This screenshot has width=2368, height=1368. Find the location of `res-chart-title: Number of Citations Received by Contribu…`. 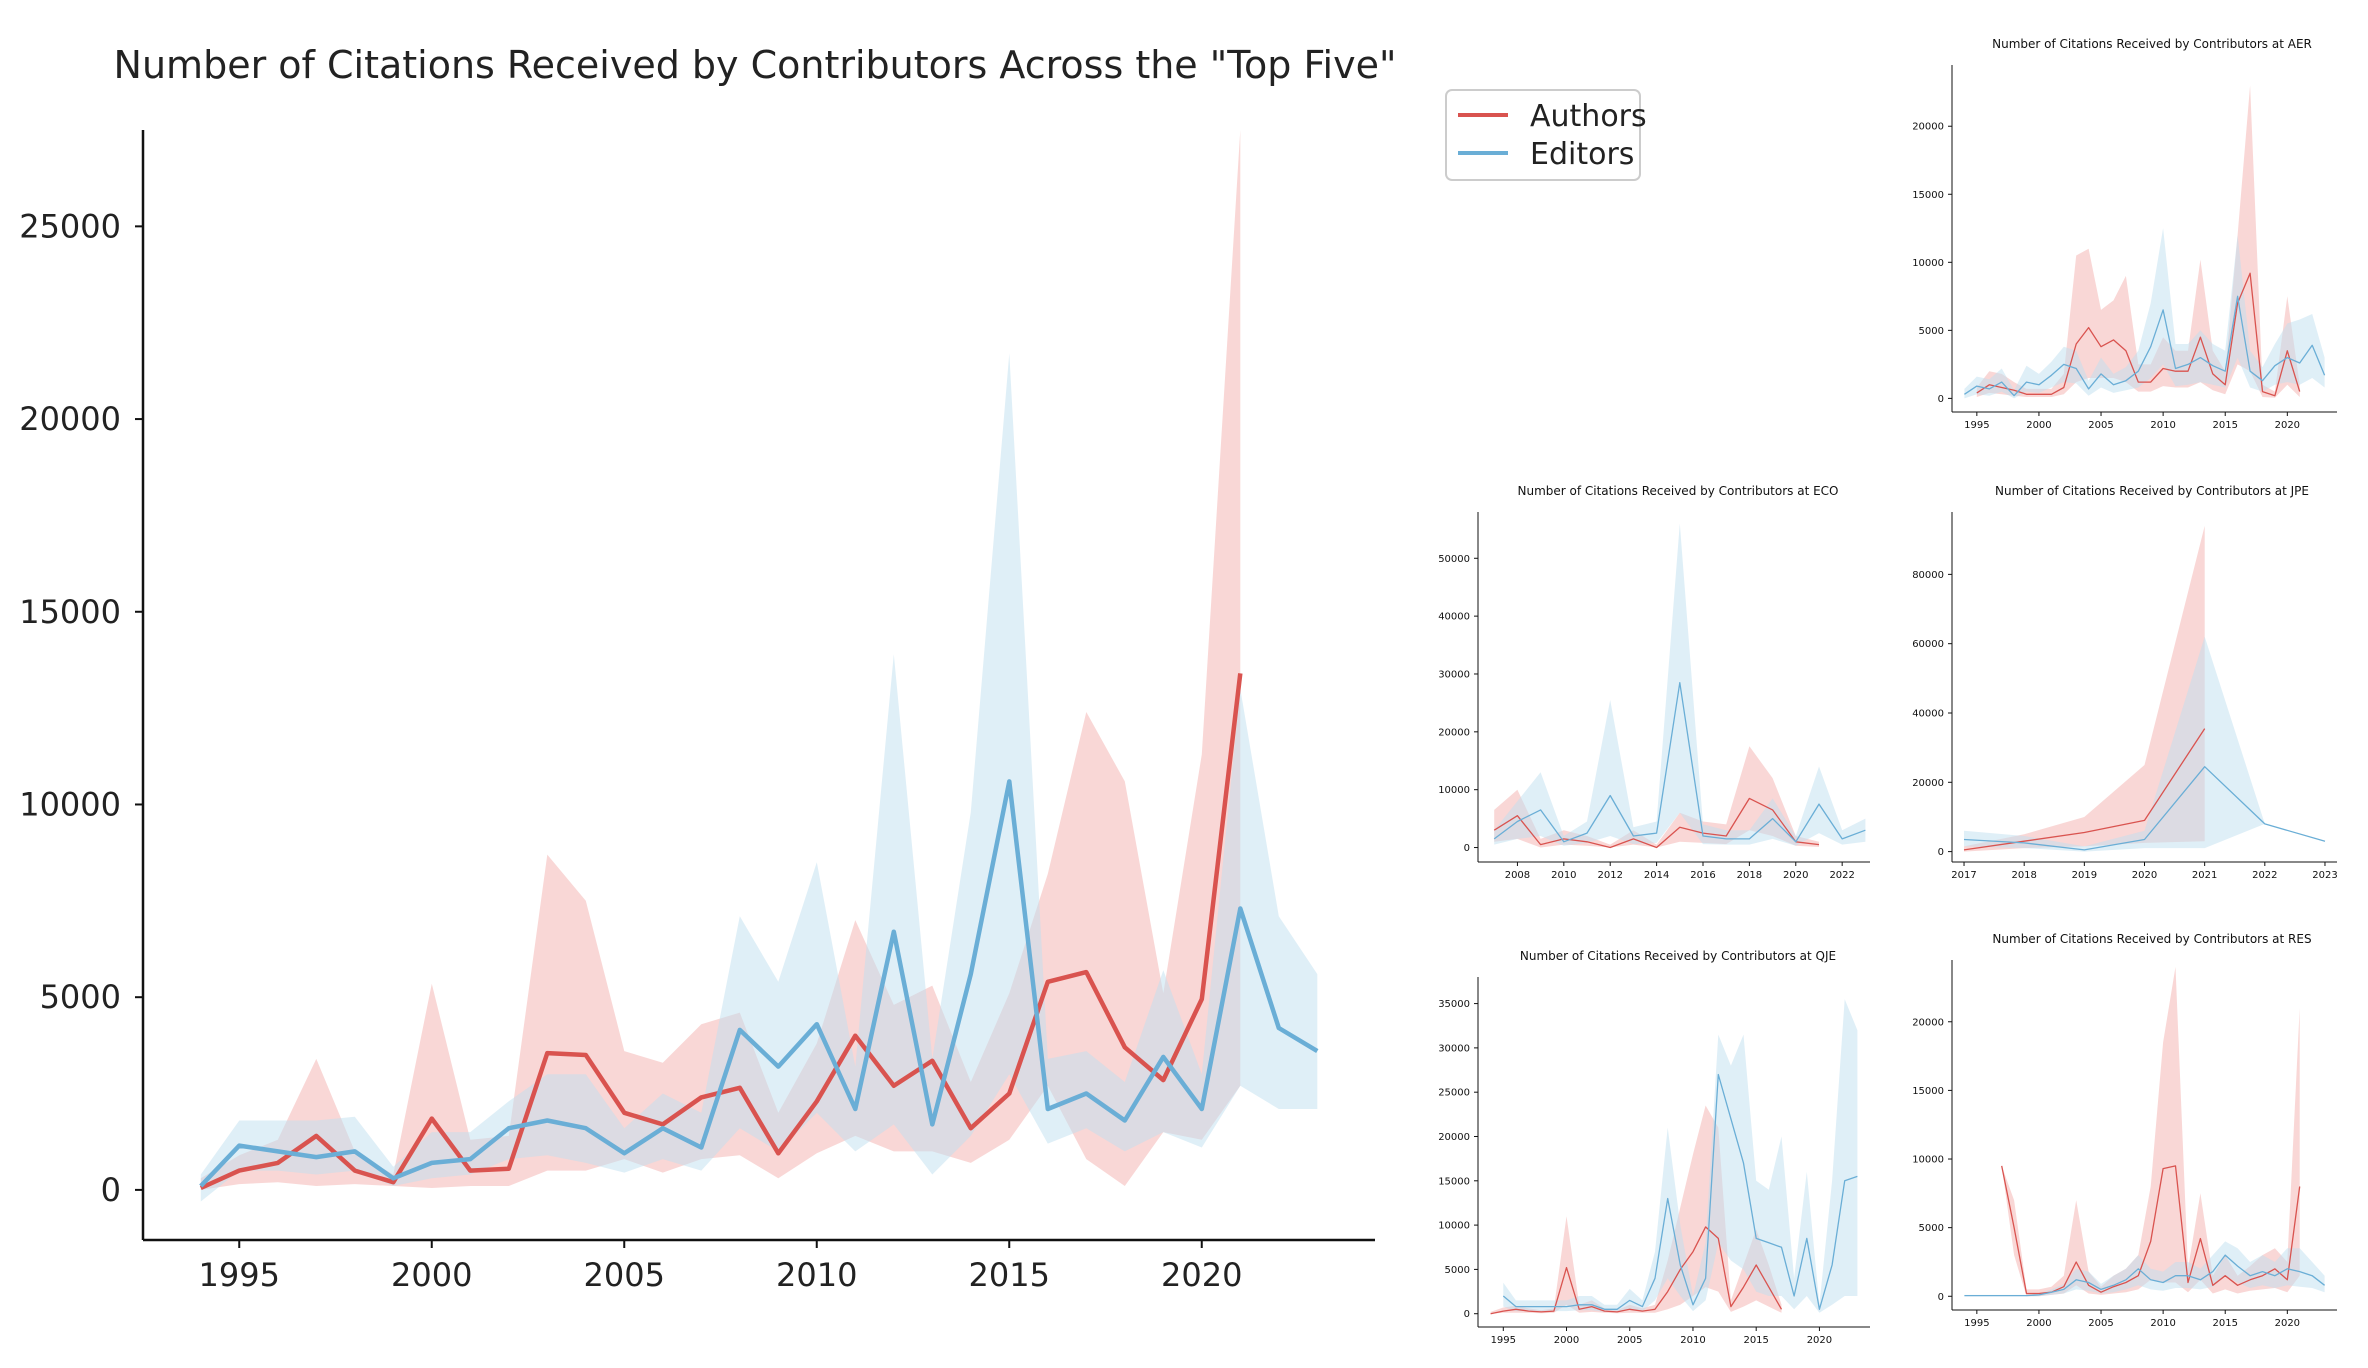

res-chart-title: Number of Citations Received by Contribu… is located at coordinates (2151, 939).